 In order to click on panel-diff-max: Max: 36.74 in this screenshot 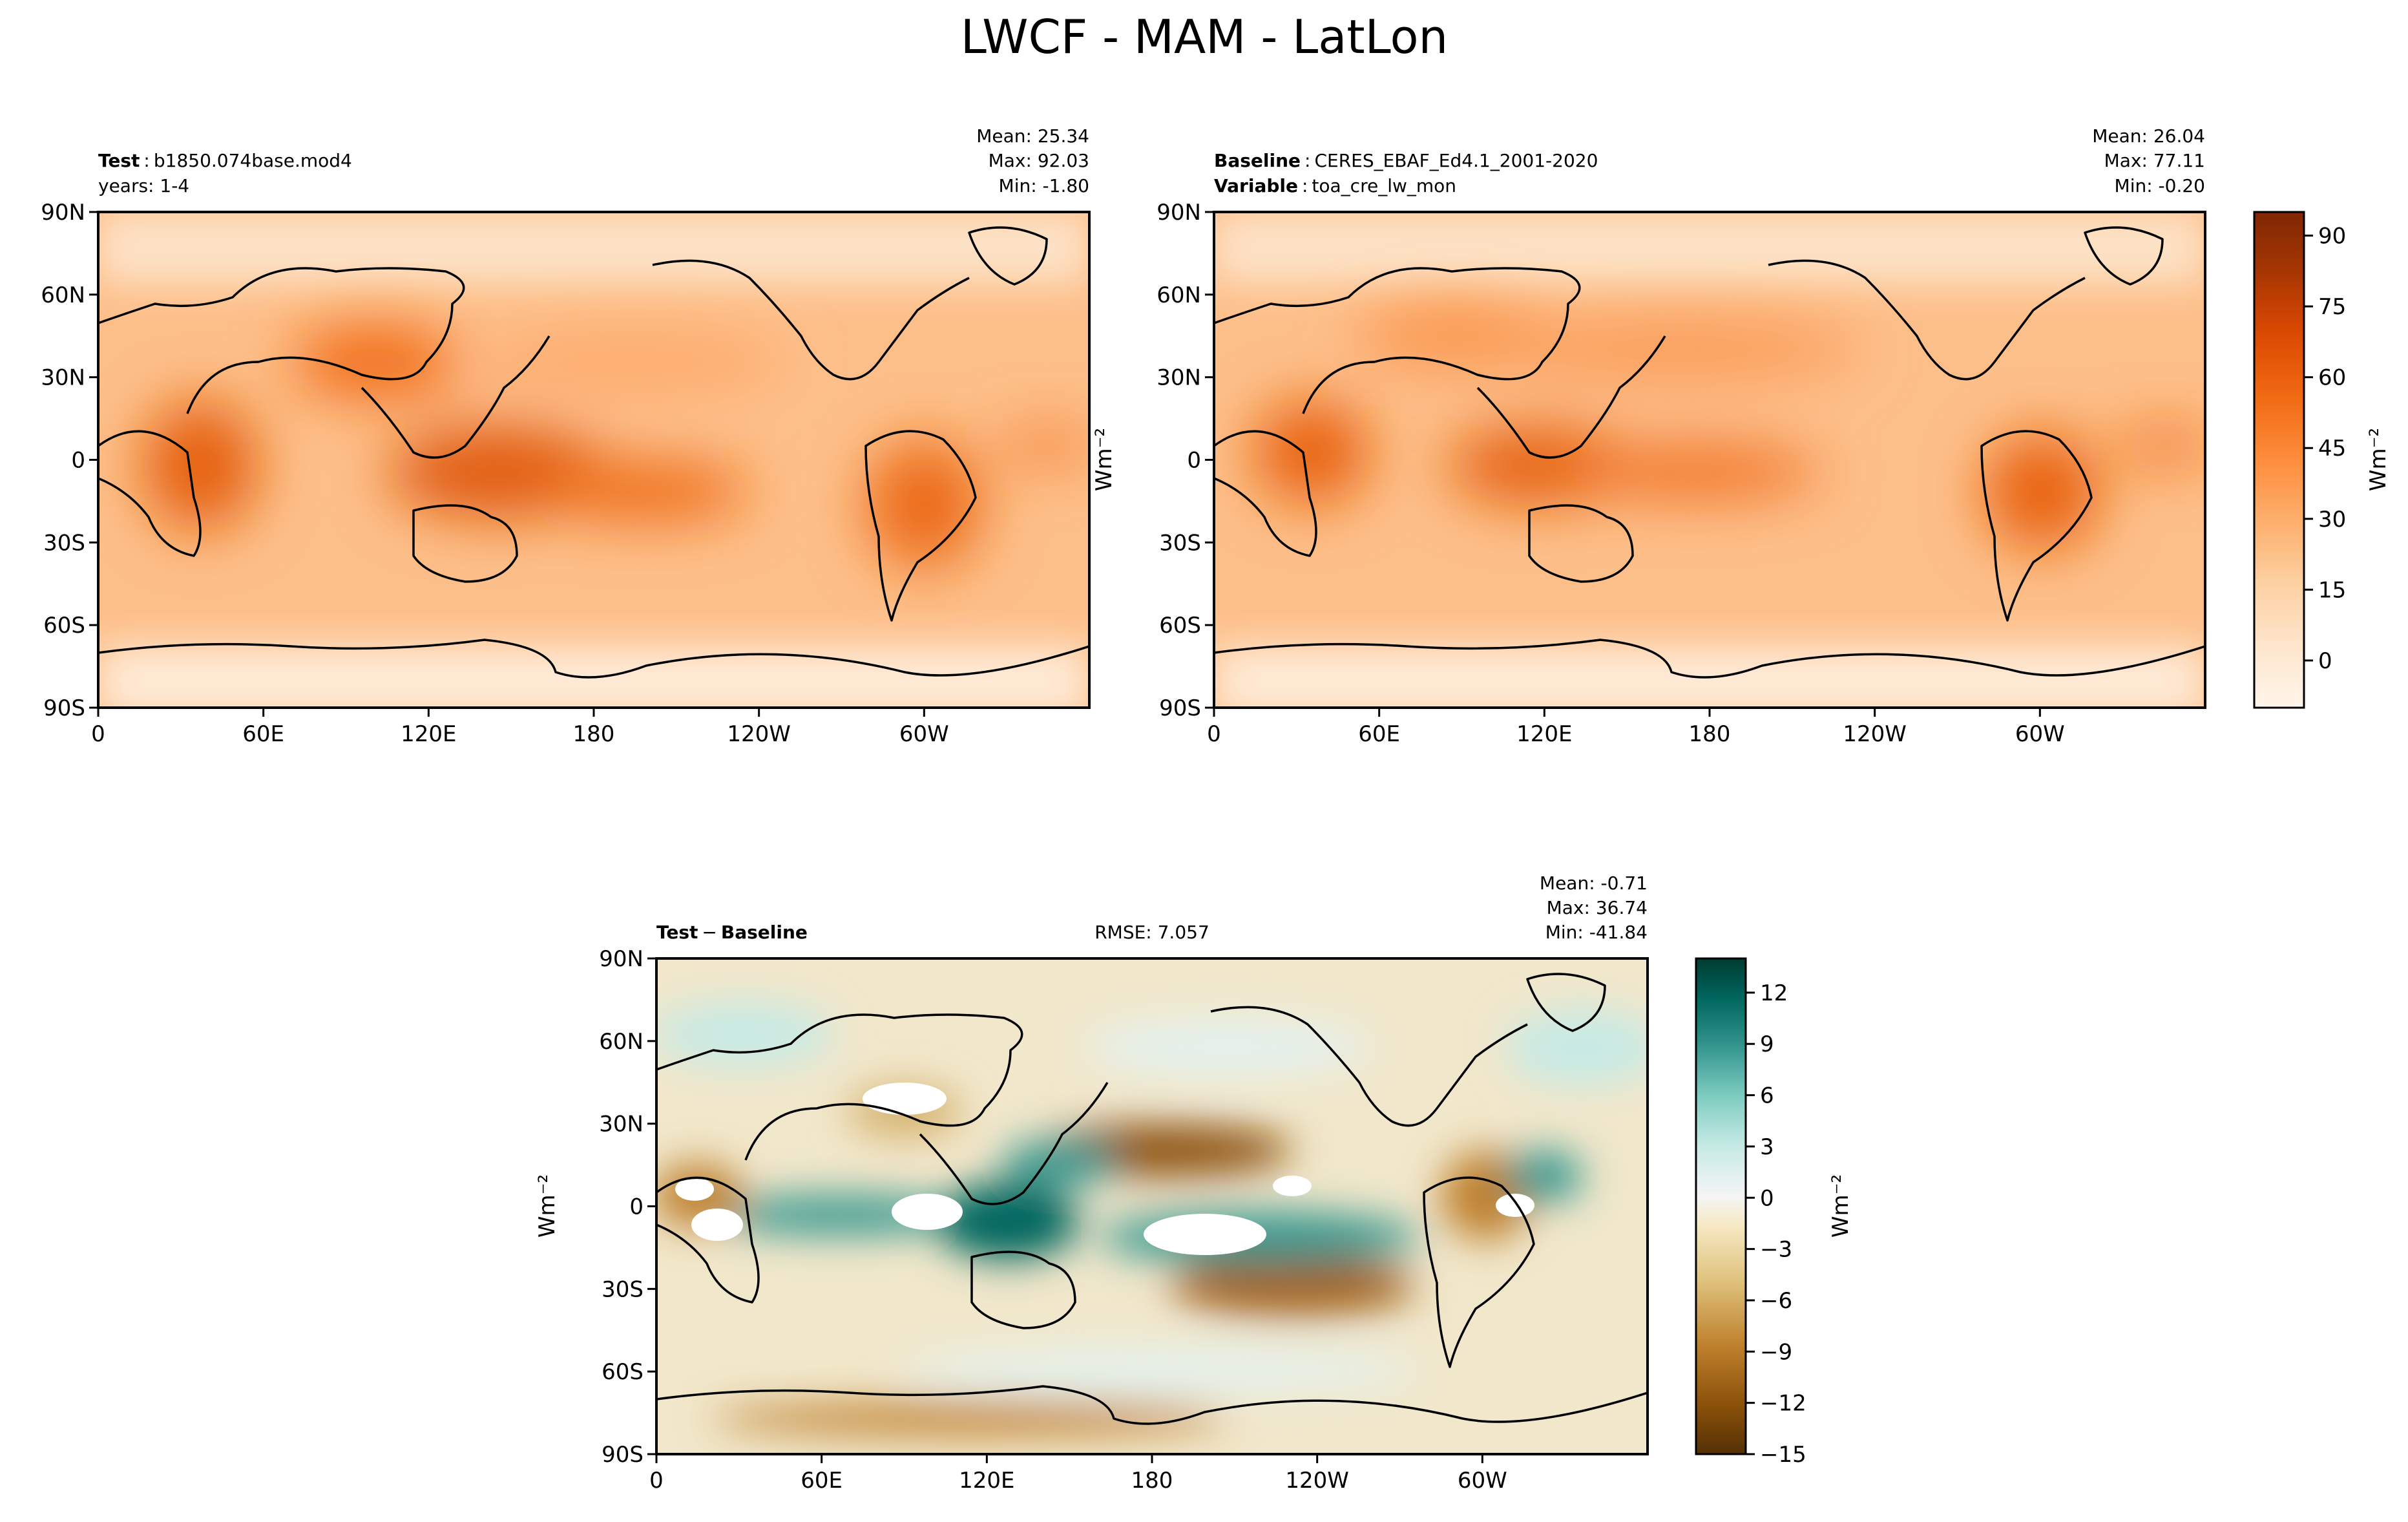, I will do `click(1598, 907)`.